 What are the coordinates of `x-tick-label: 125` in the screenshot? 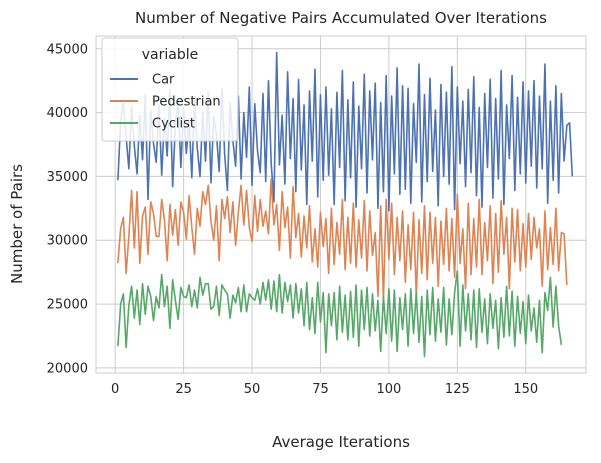 It's located at (457, 389).